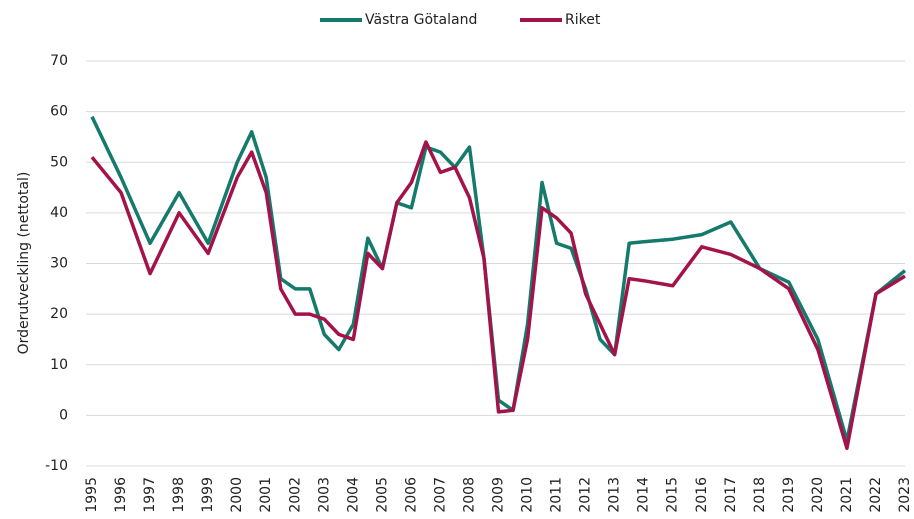 The width and height of the screenshot is (914, 519). What do you see at coordinates (56, 466) in the screenshot?
I see `y-tick-label: -10` at bounding box center [56, 466].